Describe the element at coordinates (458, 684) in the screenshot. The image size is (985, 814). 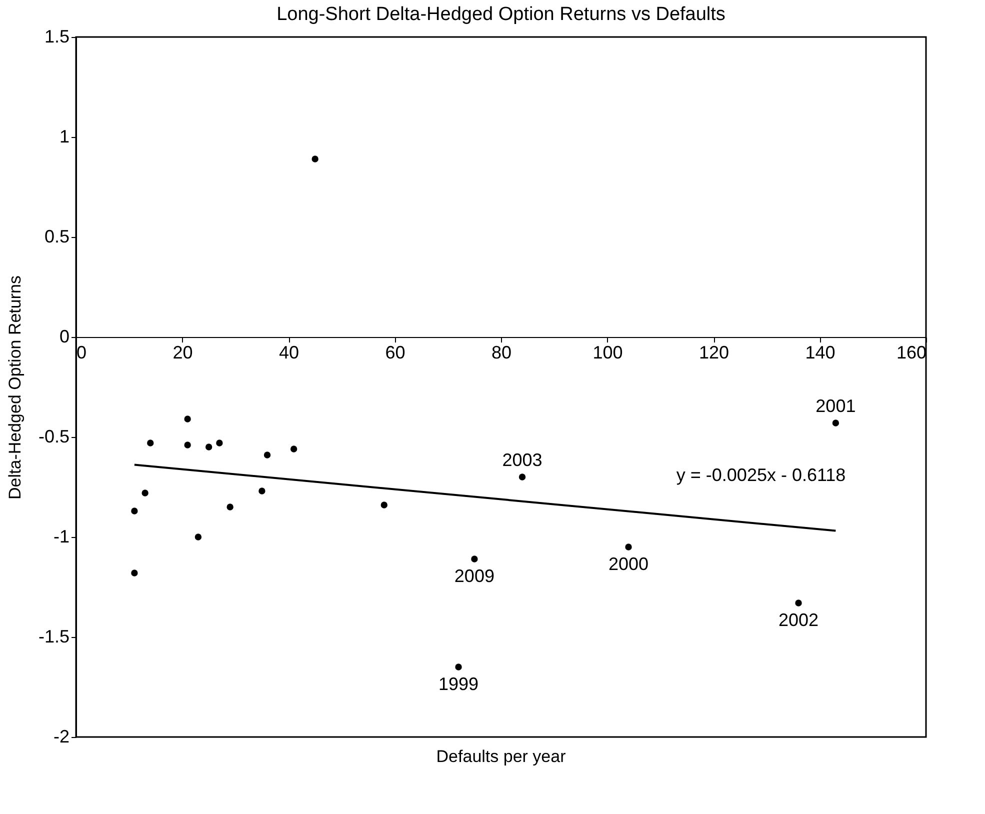
I see `annotation: 1999` at that location.